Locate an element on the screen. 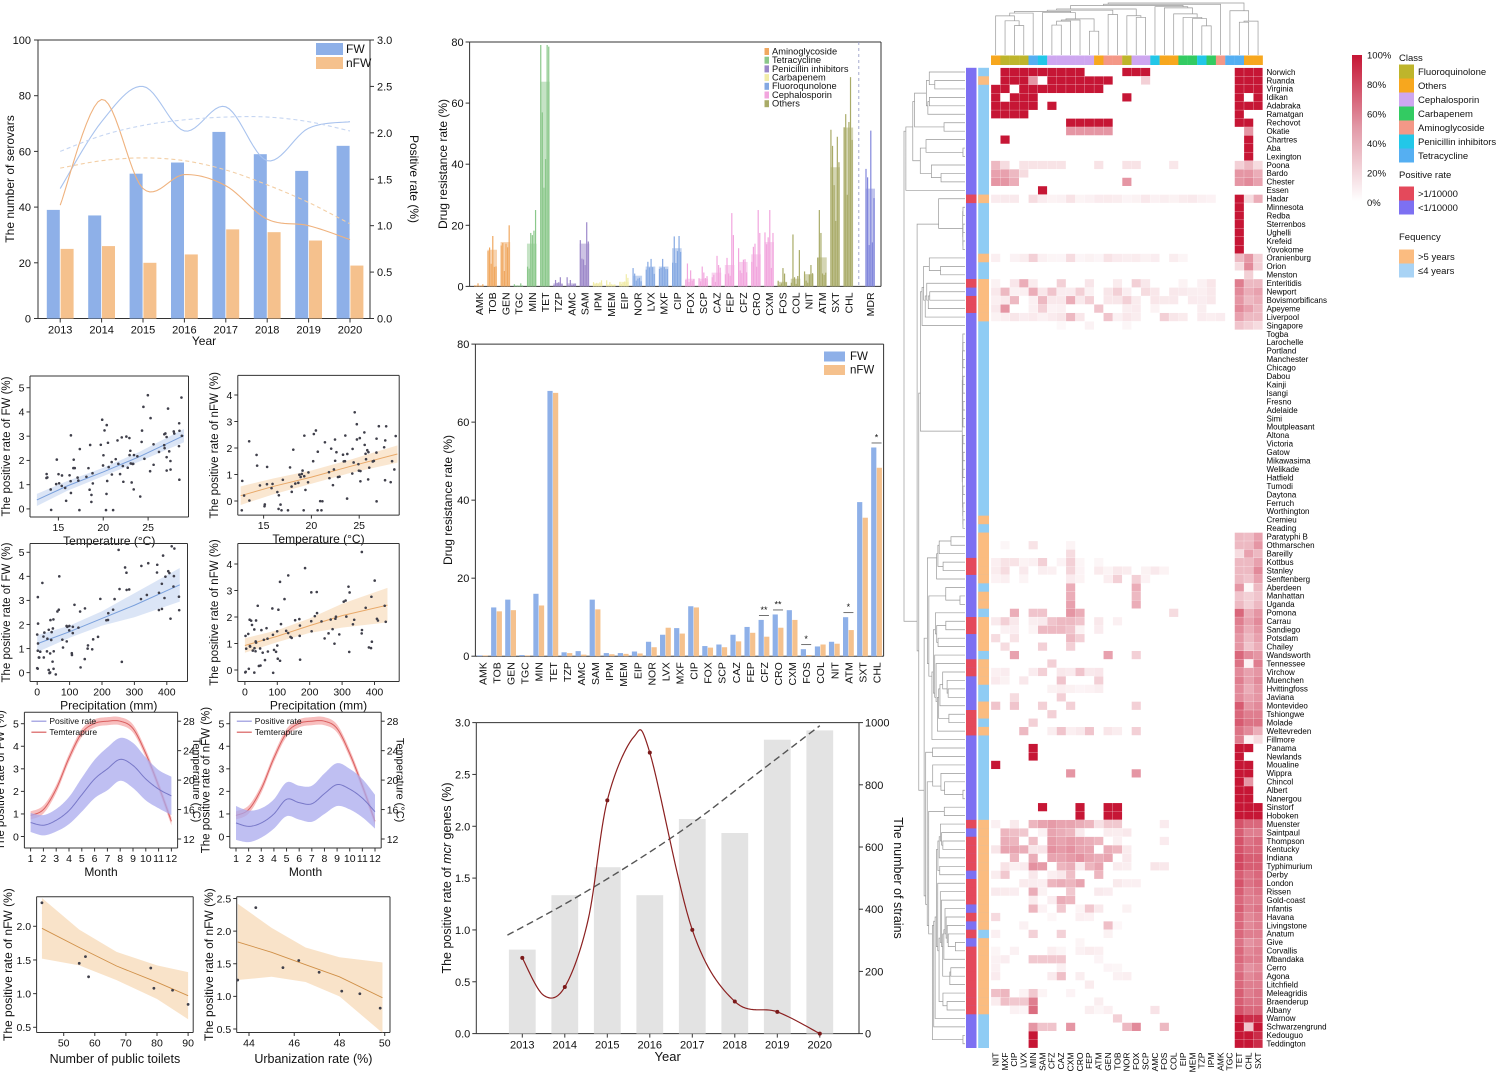 The width and height of the screenshot is (1500, 1074). svg-text: Gatow is located at coordinates (1278, 452).